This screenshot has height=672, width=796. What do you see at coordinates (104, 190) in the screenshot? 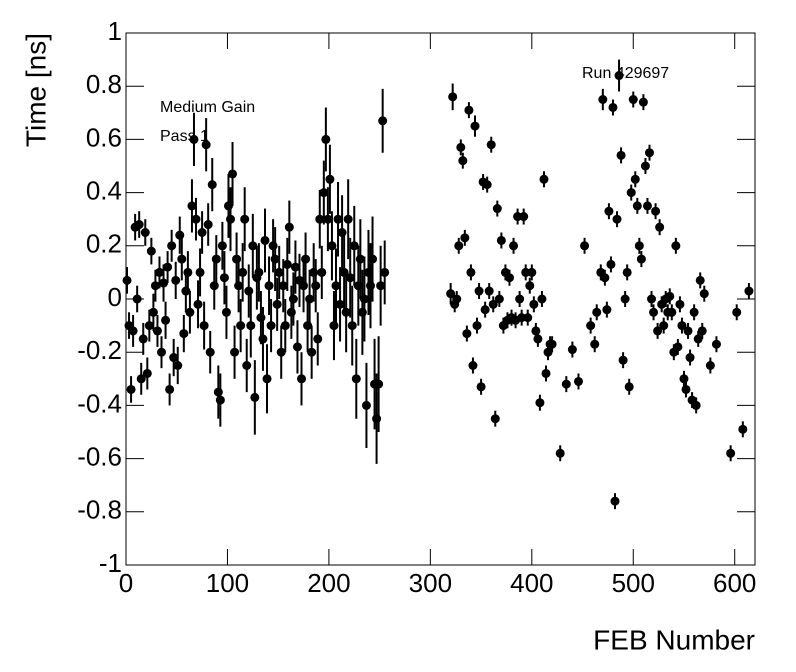
I see `y-tick-label: 0.4` at bounding box center [104, 190].